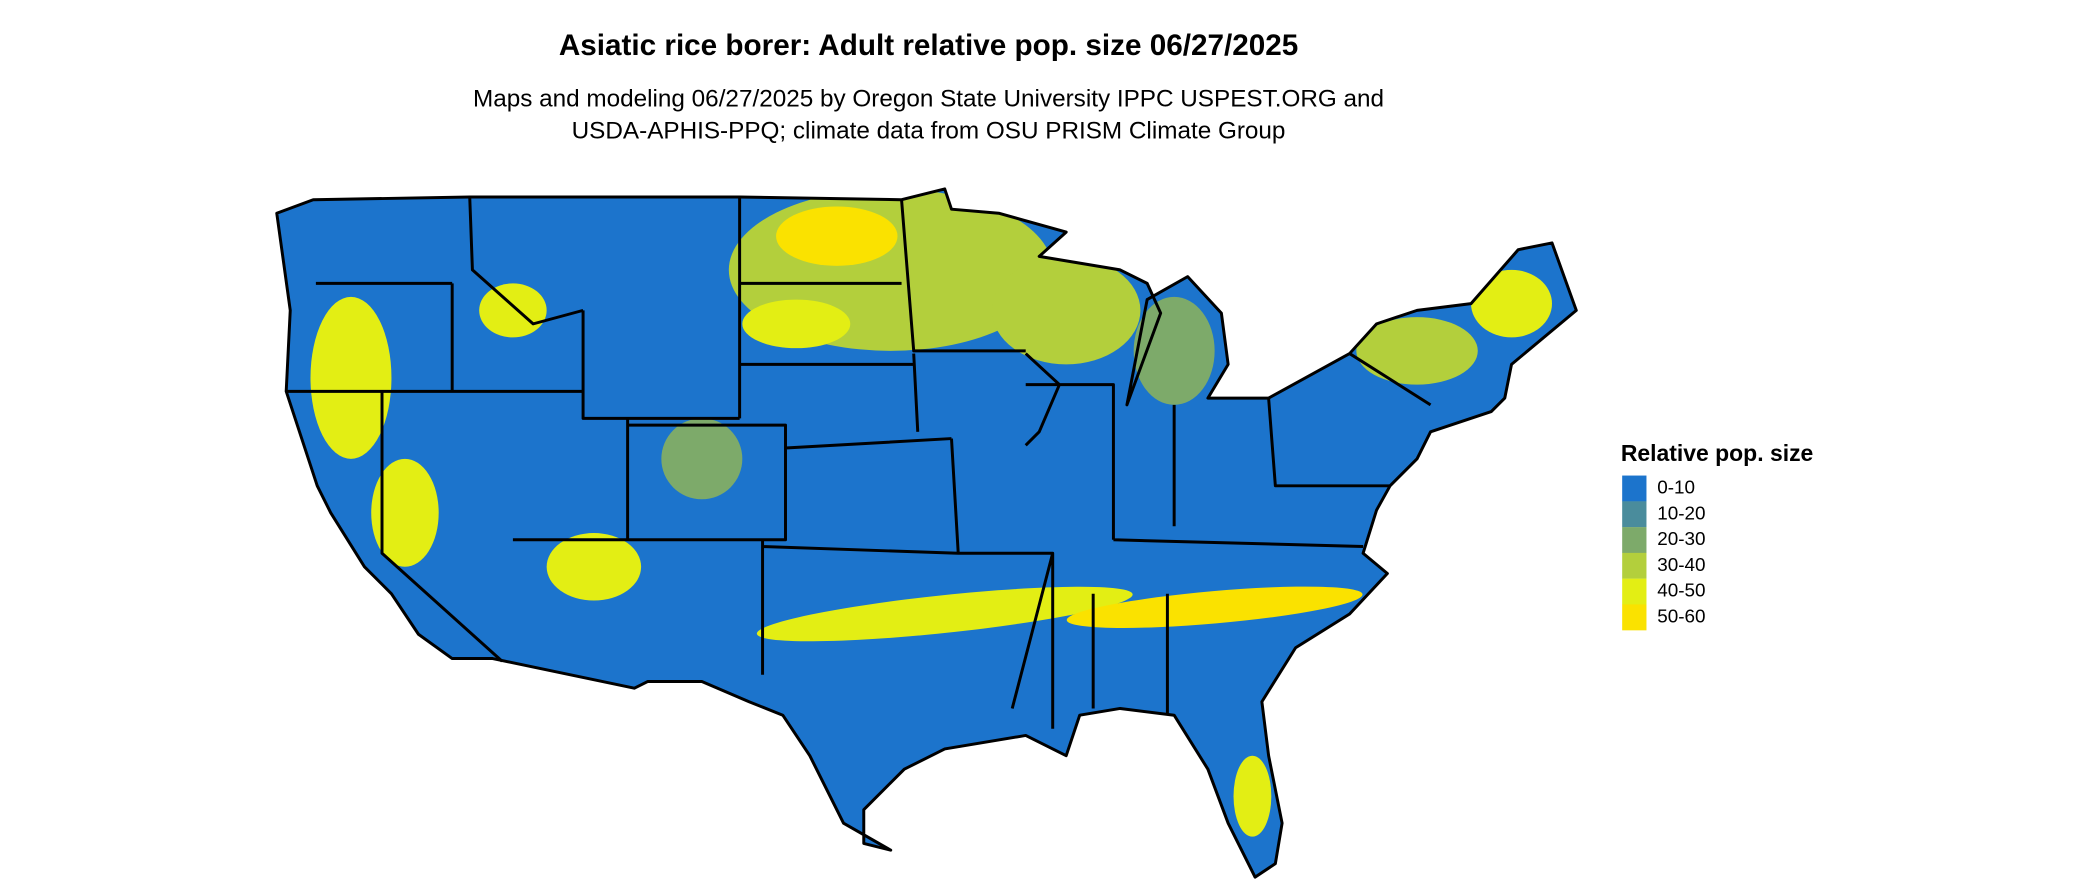 This screenshot has height=892, width=2100. I want to click on legend-label: 20-30, so click(1681, 539).